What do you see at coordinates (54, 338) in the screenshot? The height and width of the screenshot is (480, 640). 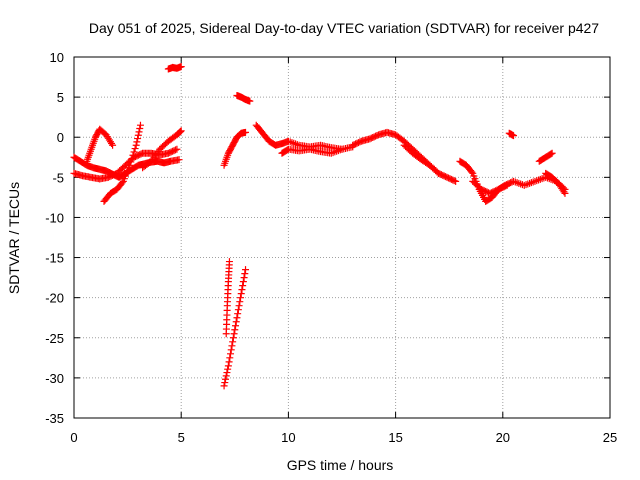 I see `y-tick-label: -25` at bounding box center [54, 338].